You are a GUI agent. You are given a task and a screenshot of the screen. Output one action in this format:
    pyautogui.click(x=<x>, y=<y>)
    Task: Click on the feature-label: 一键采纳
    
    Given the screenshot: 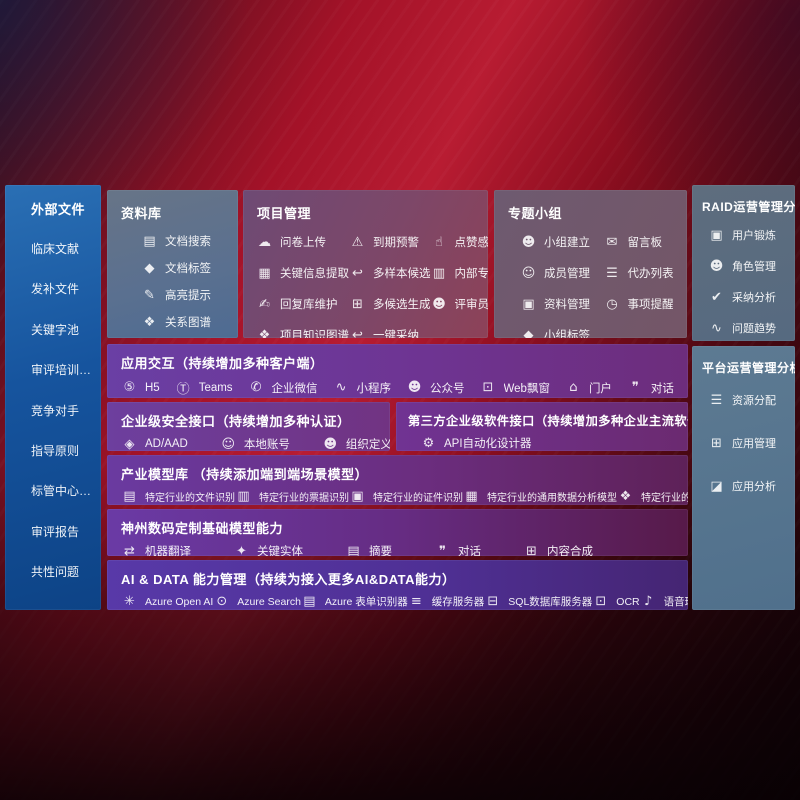 What is the action you would take?
    pyautogui.click(x=396, y=334)
    